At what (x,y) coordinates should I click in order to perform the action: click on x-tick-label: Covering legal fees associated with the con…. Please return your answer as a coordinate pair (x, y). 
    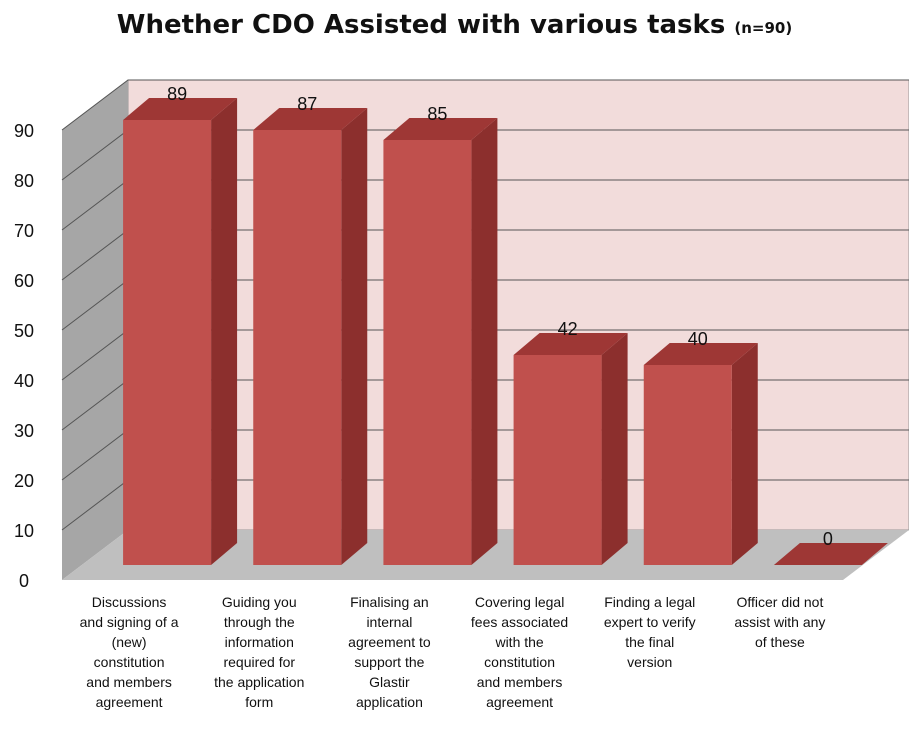
    Looking at the image, I should click on (520, 652).